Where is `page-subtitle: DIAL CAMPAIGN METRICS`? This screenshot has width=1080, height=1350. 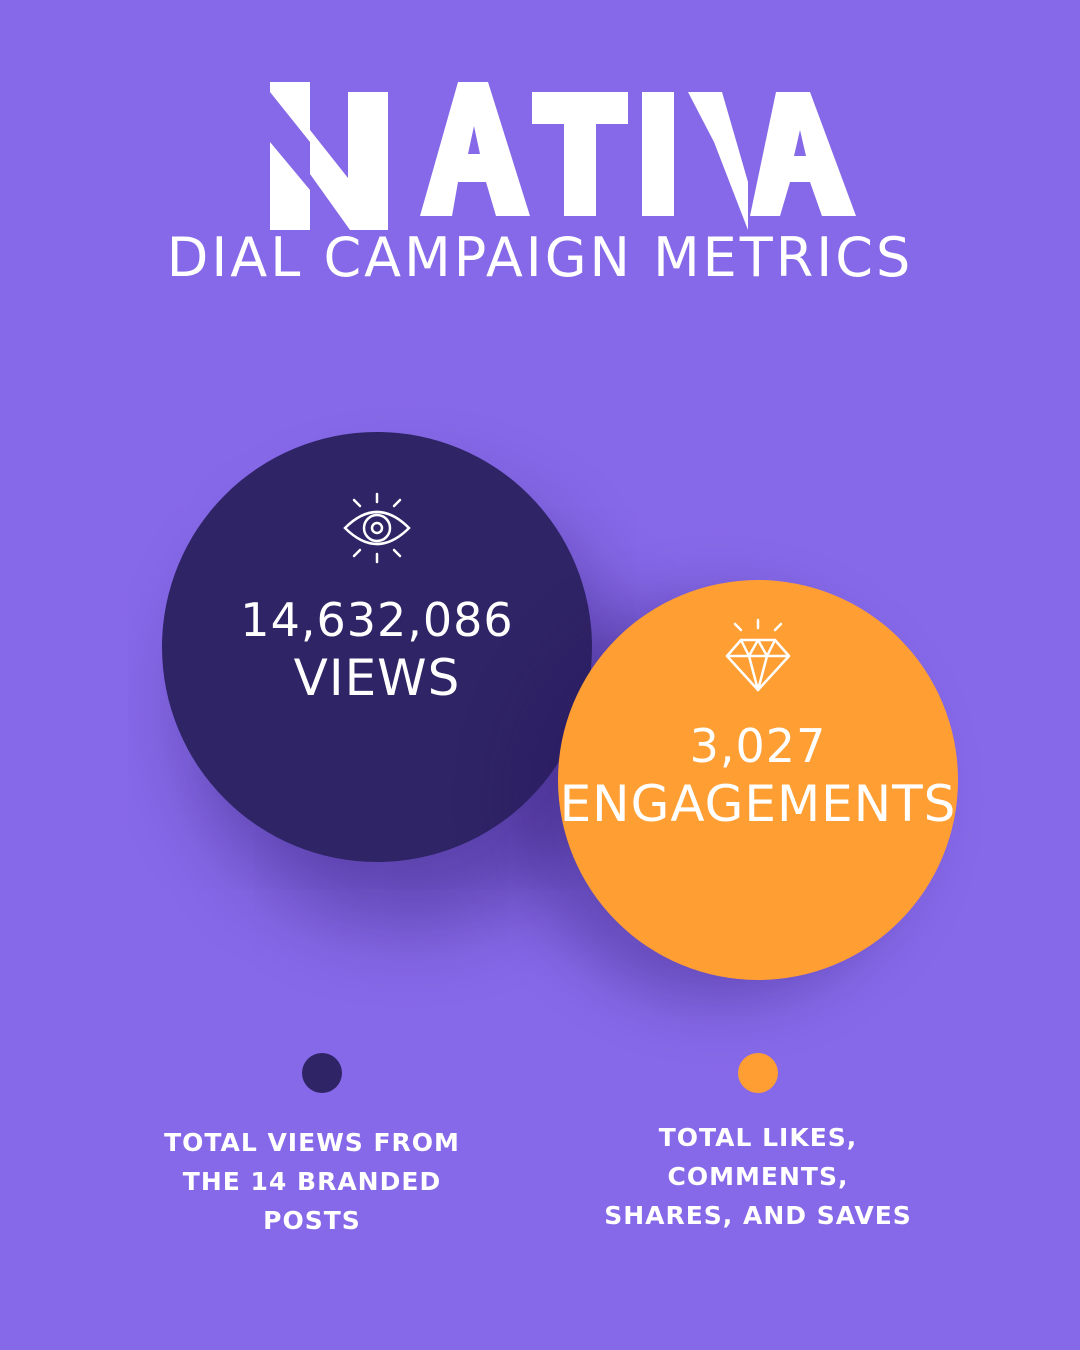 page-subtitle: DIAL CAMPAIGN METRICS is located at coordinates (540, 257).